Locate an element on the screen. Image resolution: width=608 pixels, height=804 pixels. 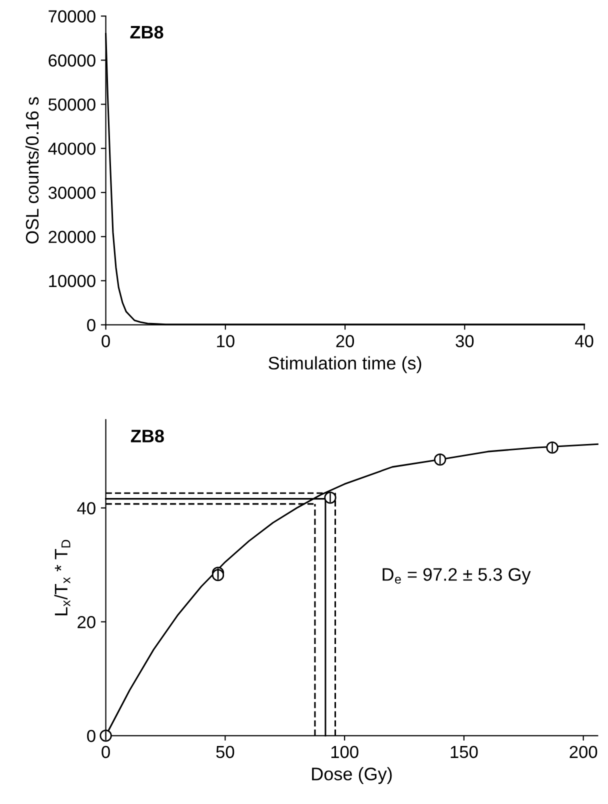
x-axis-title: Stimulation time (s) is located at coordinates (345, 365).